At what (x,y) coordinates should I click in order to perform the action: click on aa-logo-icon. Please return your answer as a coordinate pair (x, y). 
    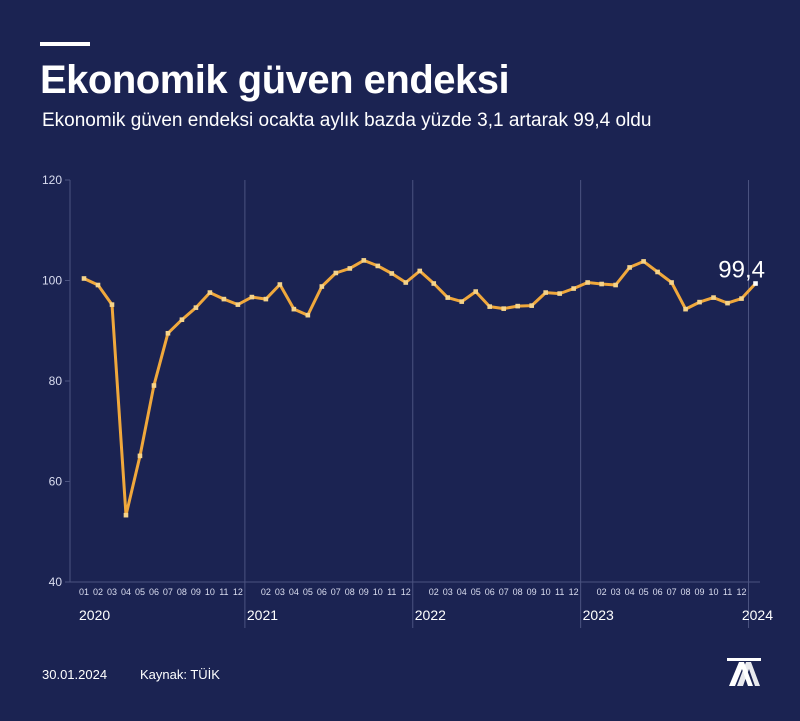
    Looking at the image, I should click on (744, 672).